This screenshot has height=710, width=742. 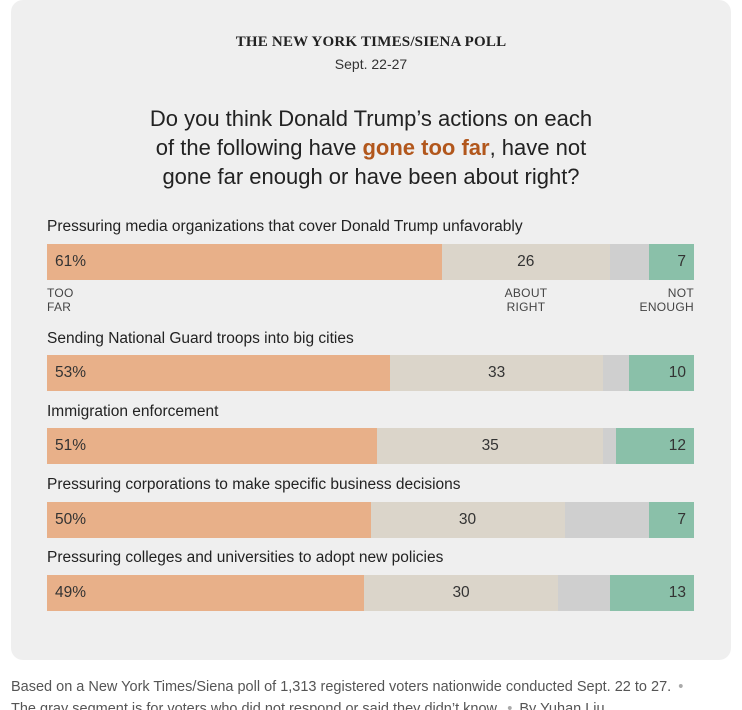 I want to click on bar-segment-about-right: 26, so click(x=525, y=262).